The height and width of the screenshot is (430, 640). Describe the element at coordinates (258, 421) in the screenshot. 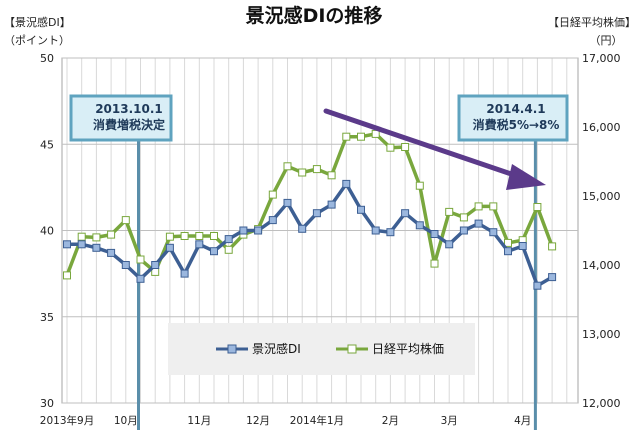

I see `x-tick-label: 12月` at that location.